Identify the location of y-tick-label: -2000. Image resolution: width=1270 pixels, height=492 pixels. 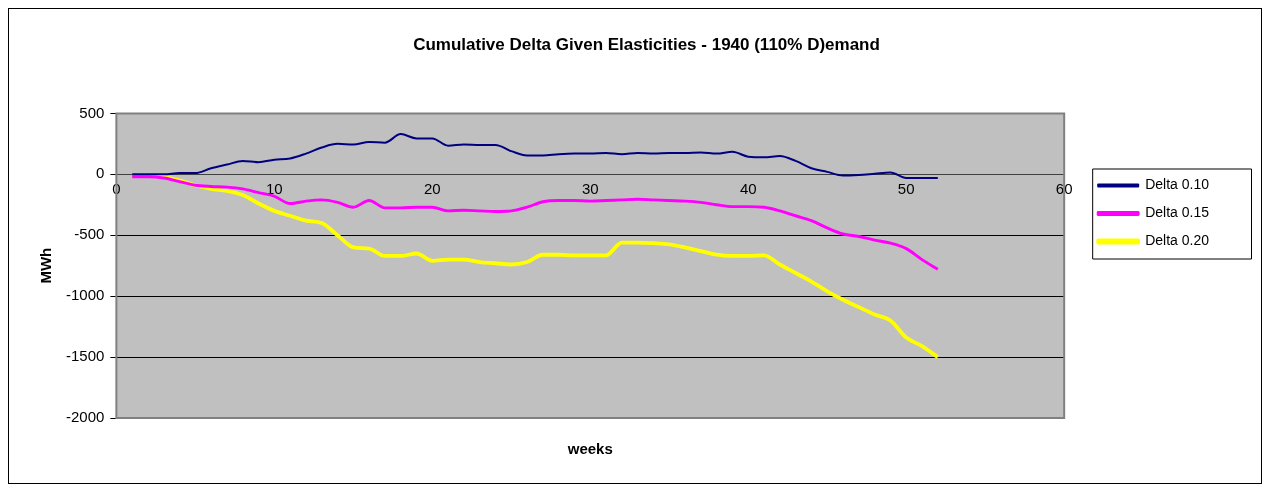
(85, 417).